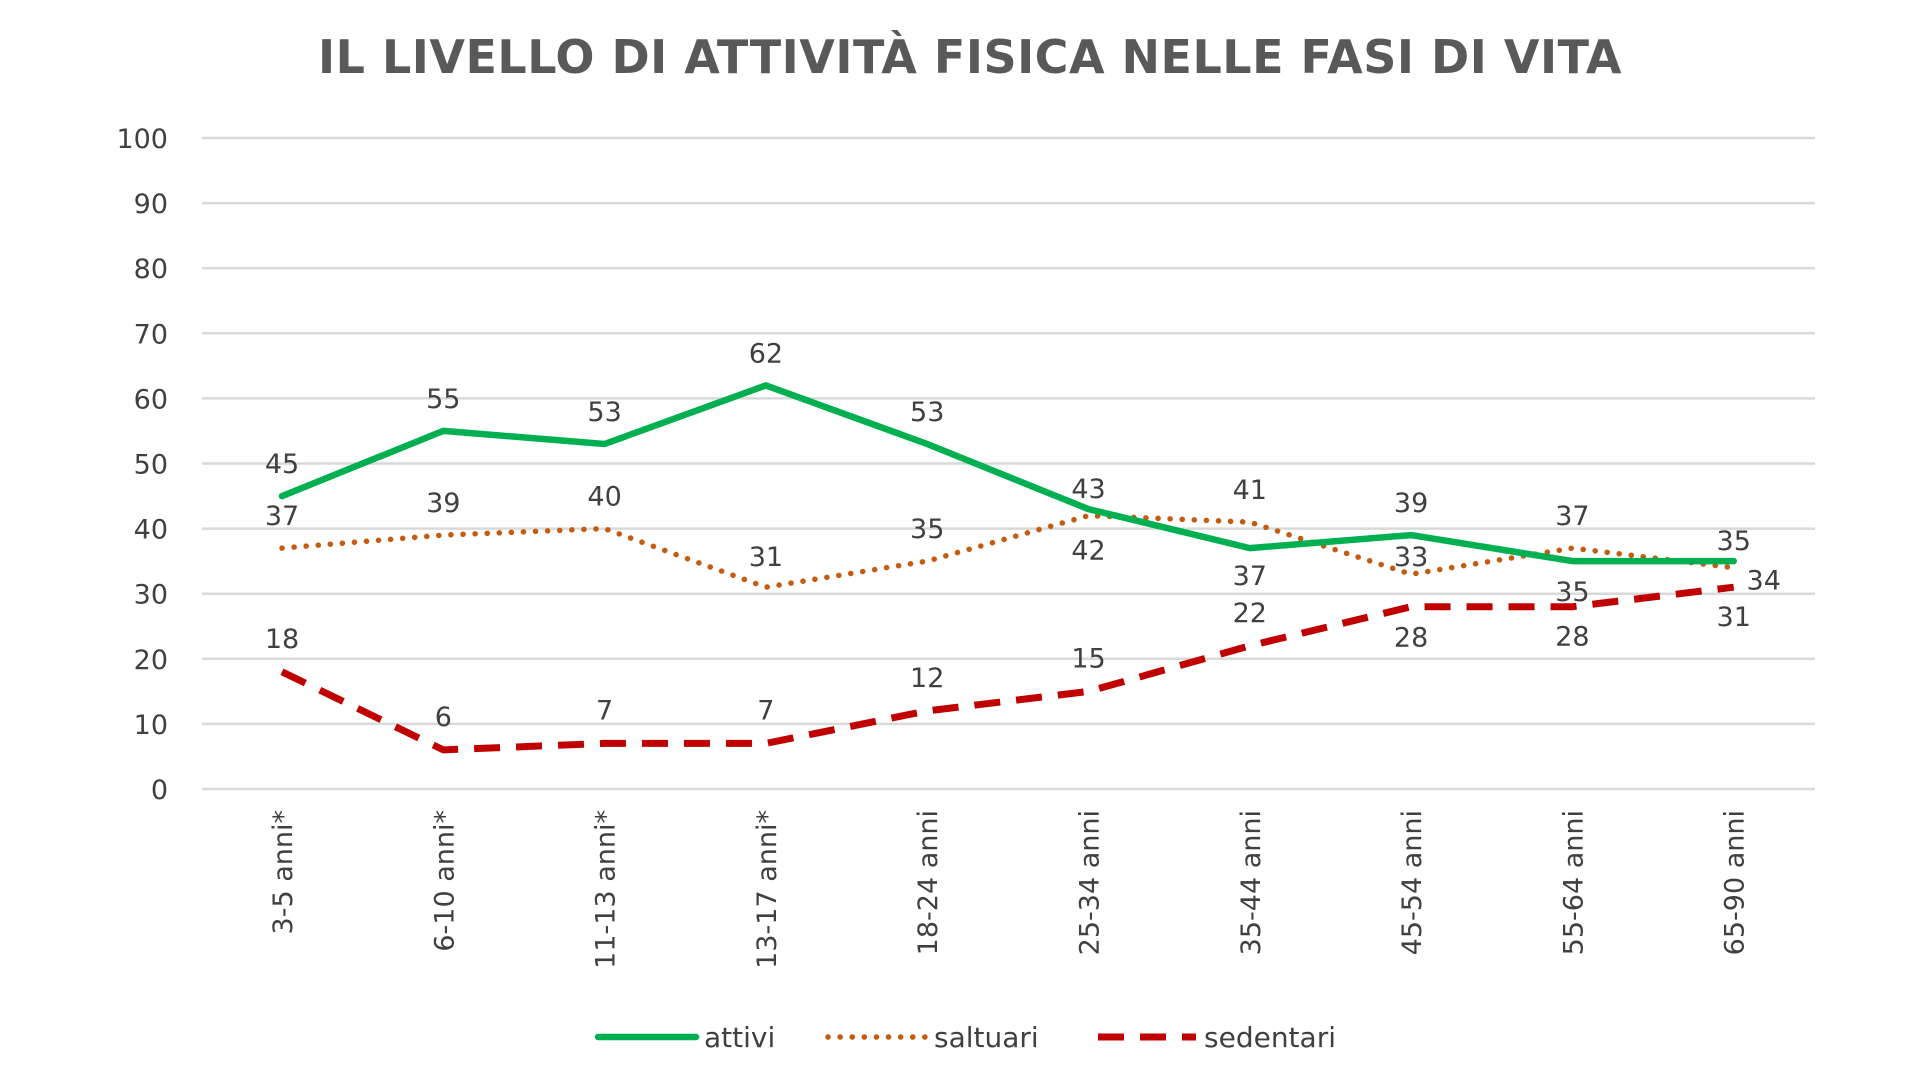 The image size is (1920, 1080). I want to click on x-tick-label: 18-24 anni, so click(928, 882).